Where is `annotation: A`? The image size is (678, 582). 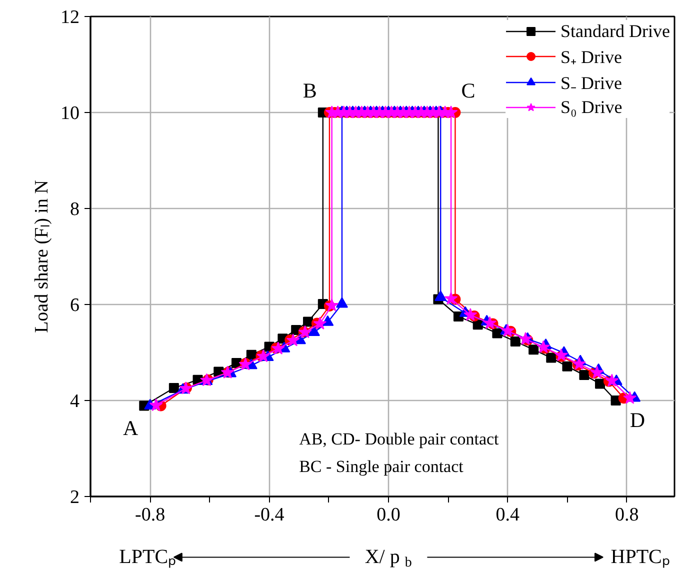
annotation: A is located at coordinates (130, 428).